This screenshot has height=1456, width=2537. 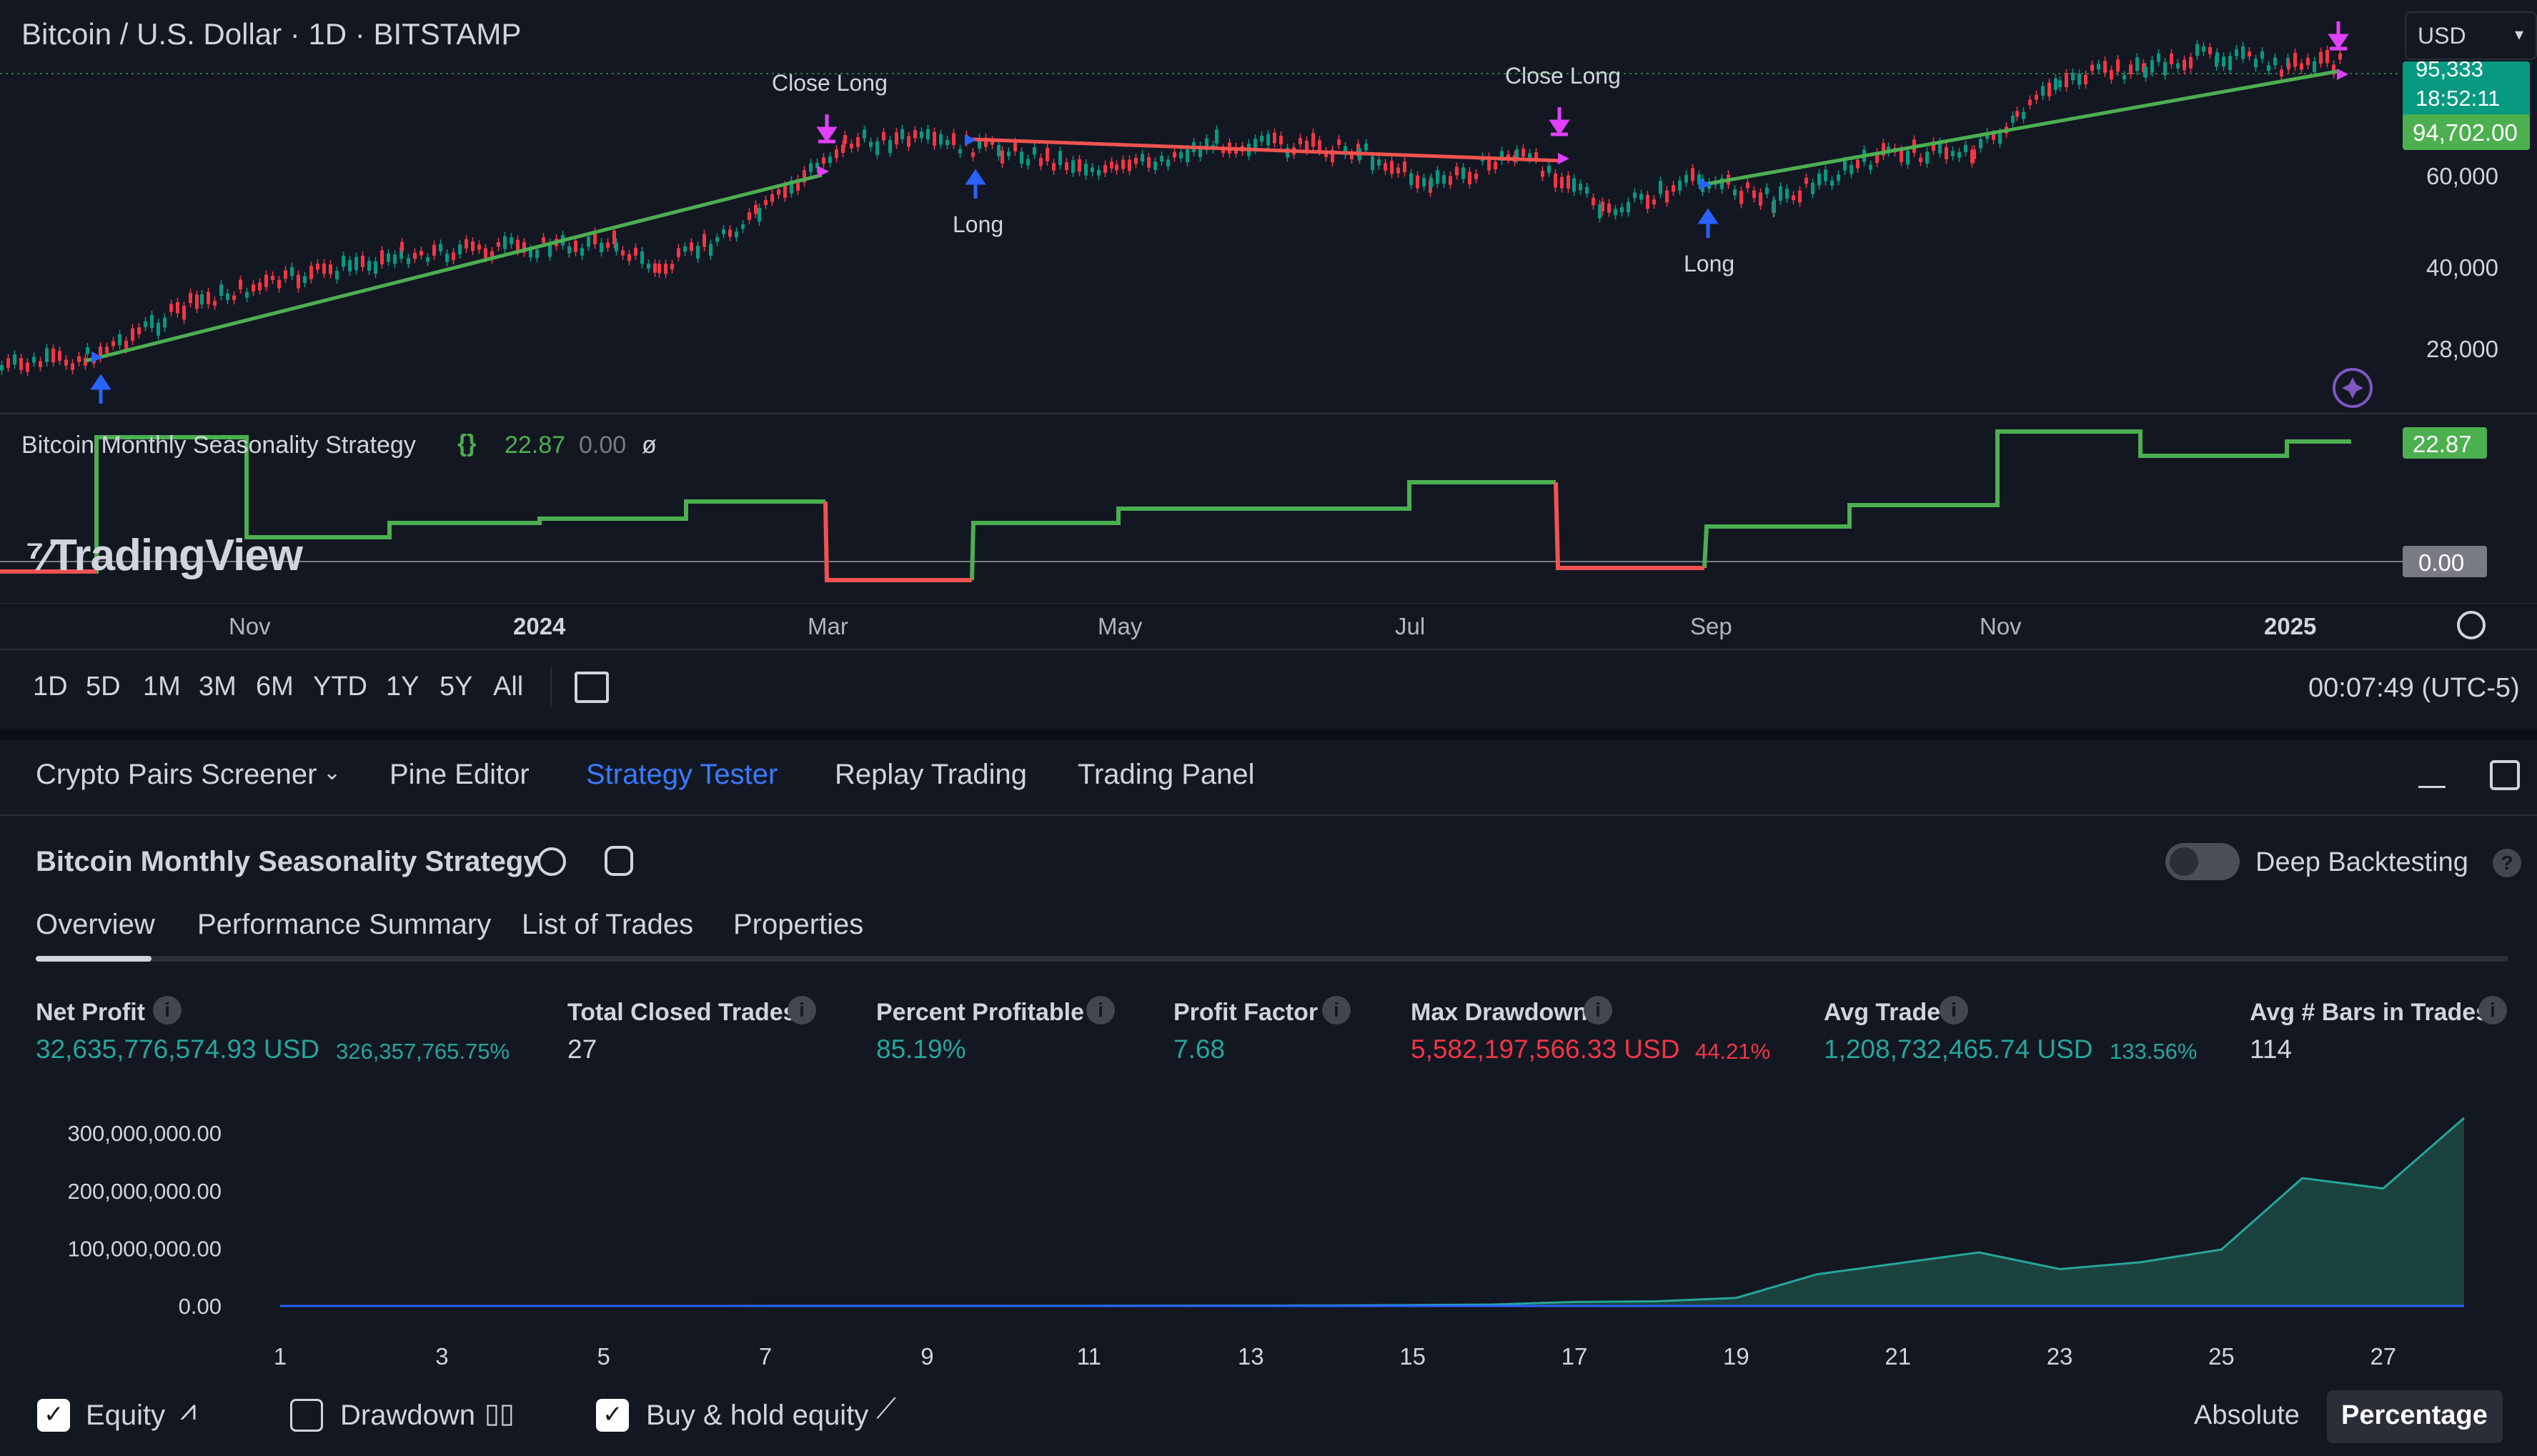 I want to click on subtab-list-of-trades: List of Trades, so click(x=608, y=925).